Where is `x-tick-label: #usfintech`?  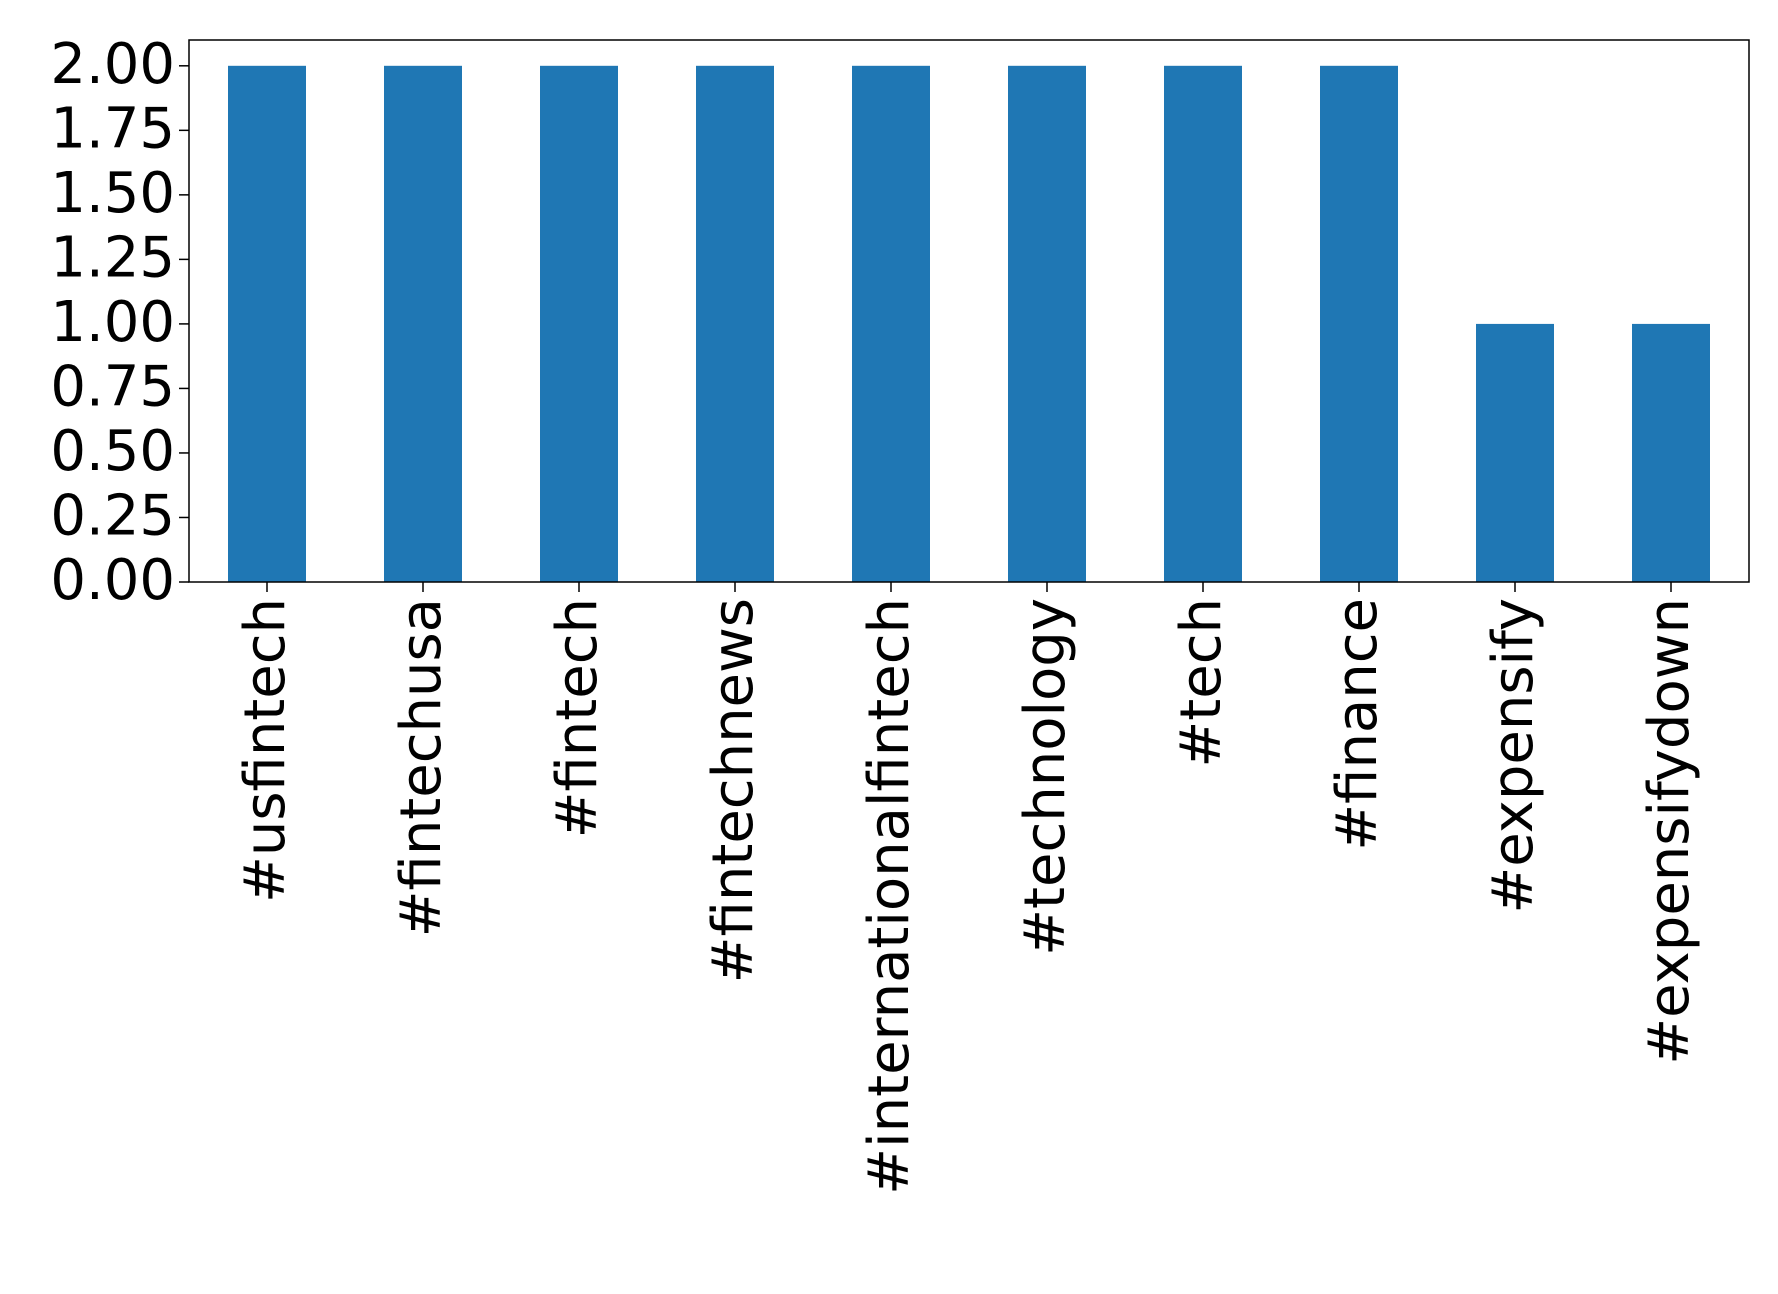 x-tick-label: #usfintech is located at coordinates (265, 750).